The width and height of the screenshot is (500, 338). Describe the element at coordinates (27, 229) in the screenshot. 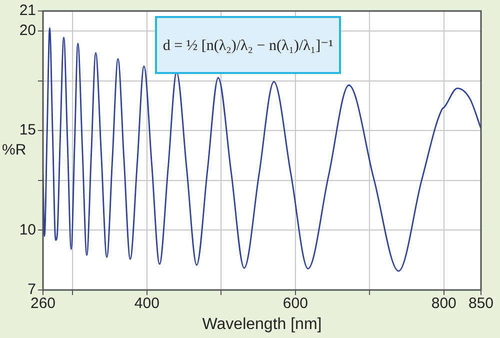

I see `y-tick-label: 10` at that location.